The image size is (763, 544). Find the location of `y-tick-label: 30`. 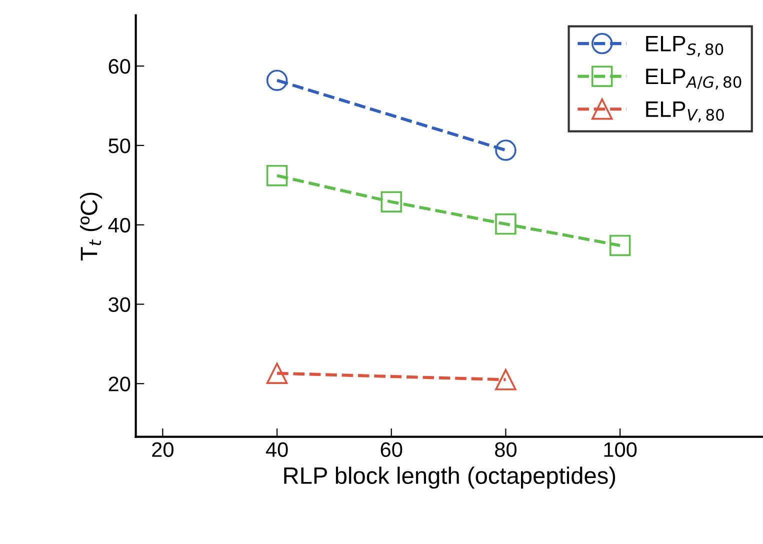

y-tick-label: 30 is located at coordinates (119, 304).